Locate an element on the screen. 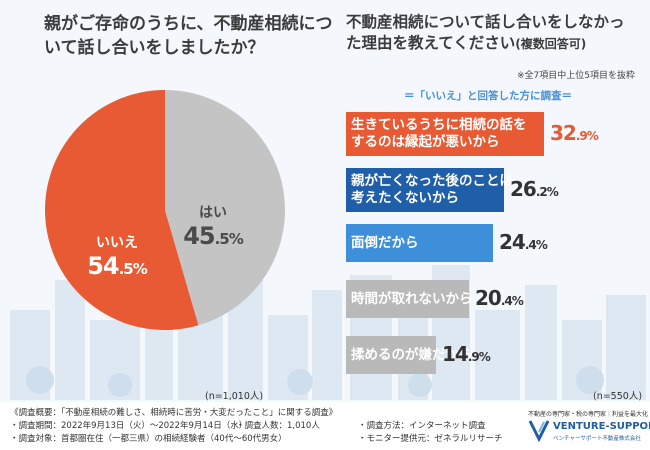 This screenshot has height=450, width=650. survey-subject-text: ＝「いいえ」と回答した方に調査＝ is located at coordinates (488, 96).